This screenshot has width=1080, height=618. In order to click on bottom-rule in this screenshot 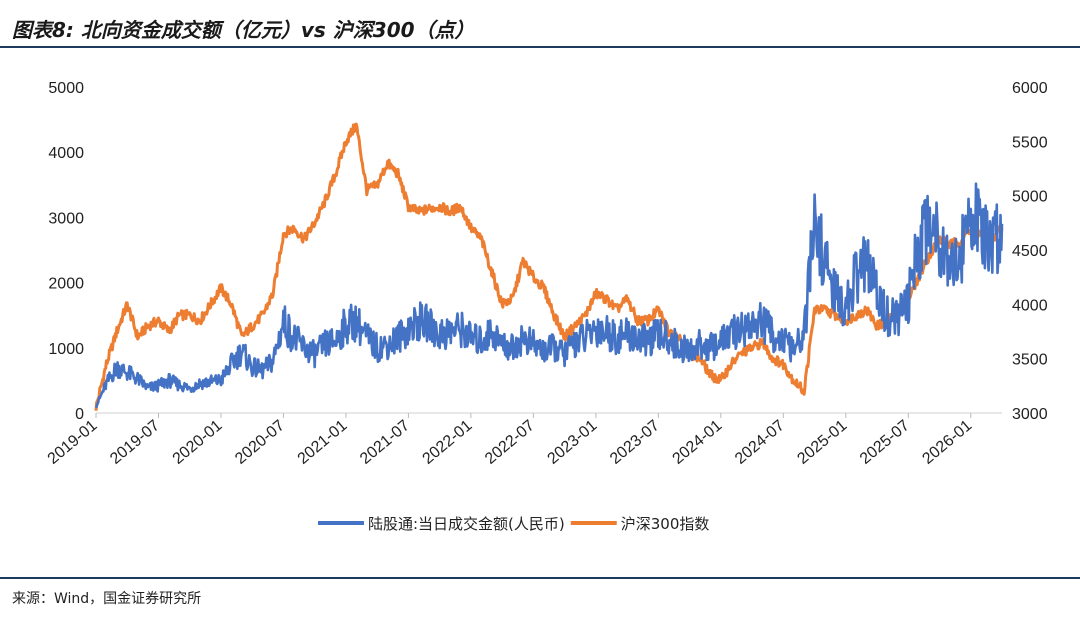, I will do `click(540, 578)`.